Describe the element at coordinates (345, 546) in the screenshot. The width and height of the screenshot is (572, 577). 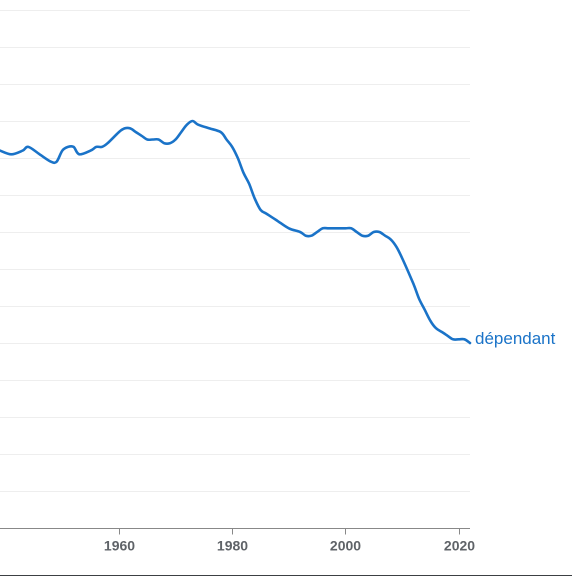
I see `x-tick-label: 2000` at that location.